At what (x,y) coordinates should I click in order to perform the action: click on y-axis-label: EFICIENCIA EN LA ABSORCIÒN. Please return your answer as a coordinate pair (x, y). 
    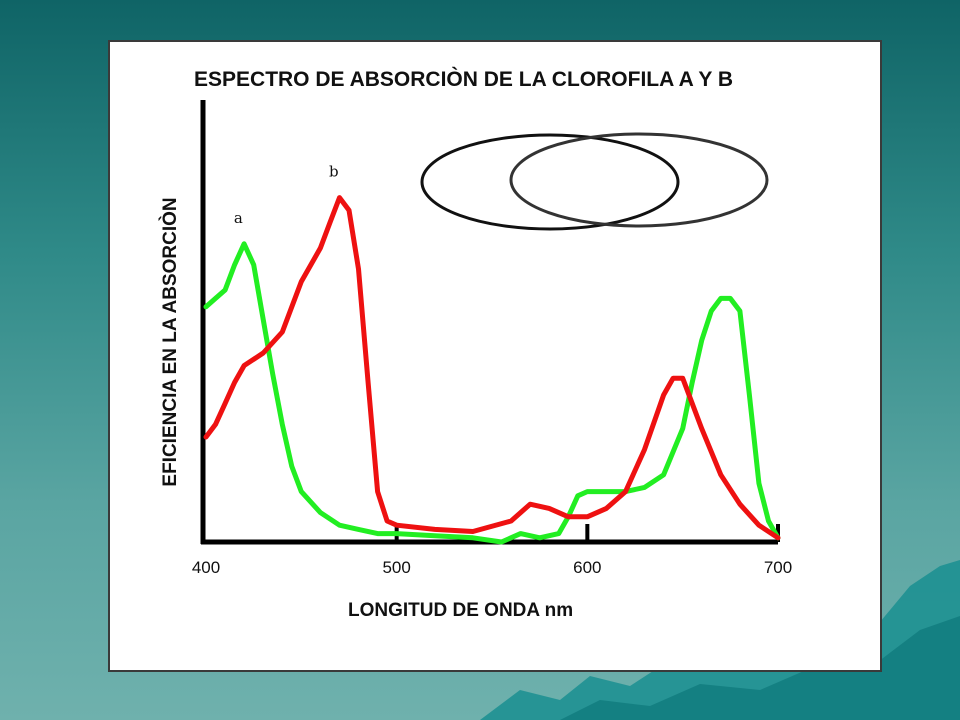
    Looking at the image, I should click on (170, 341).